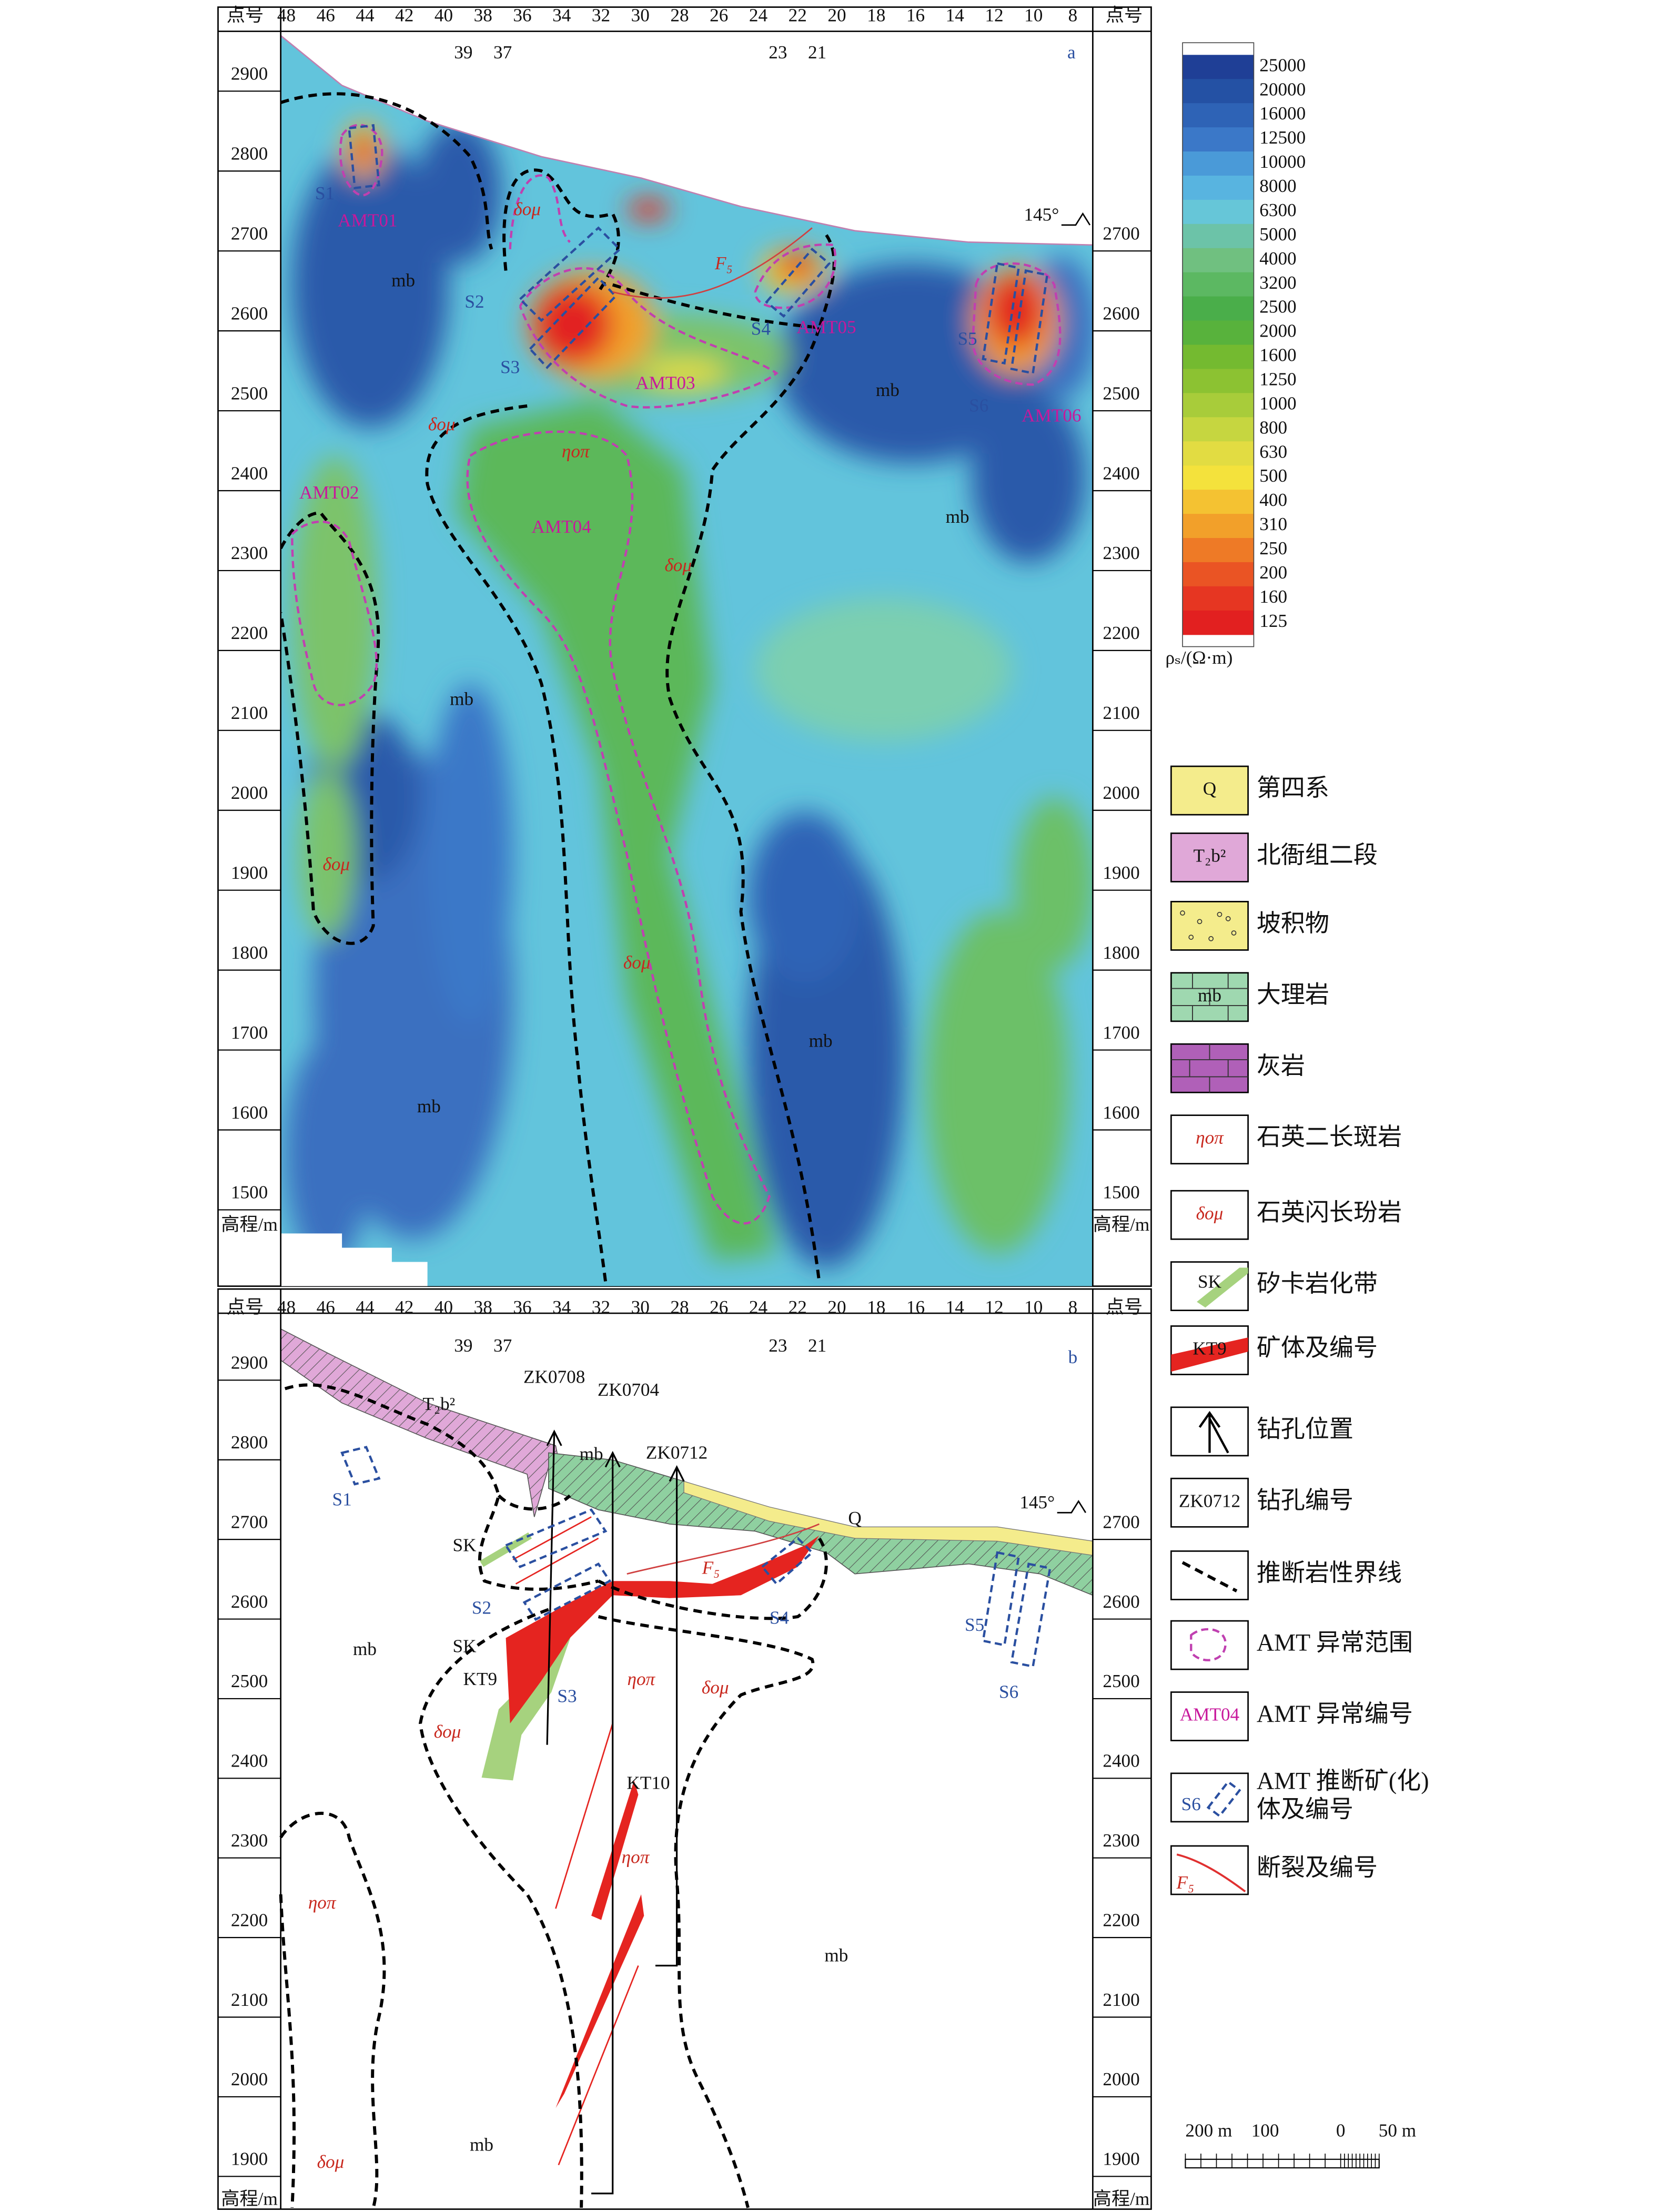 The height and width of the screenshot is (2212, 1657). I want to click on colorbar-label: 10000, so click(1282, 162).